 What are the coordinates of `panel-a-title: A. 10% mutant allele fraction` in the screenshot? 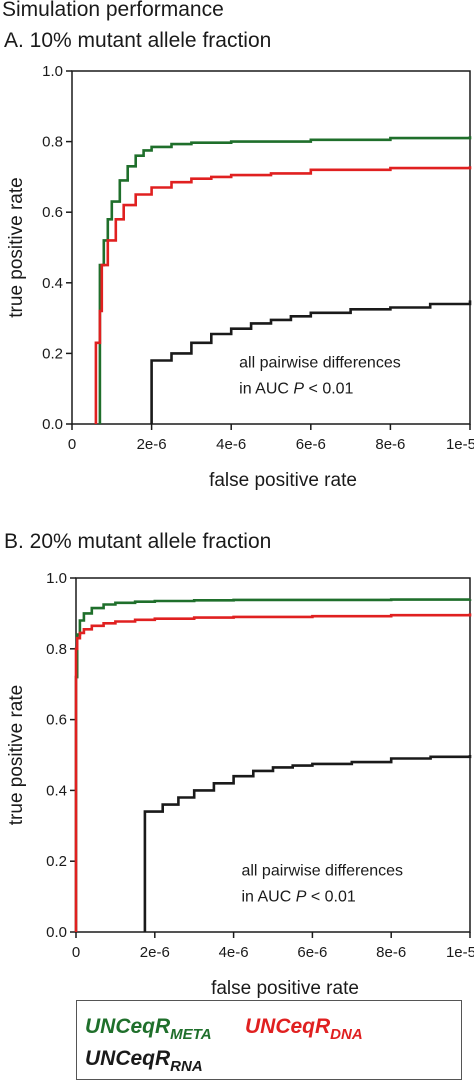 It's located at (138, 40).